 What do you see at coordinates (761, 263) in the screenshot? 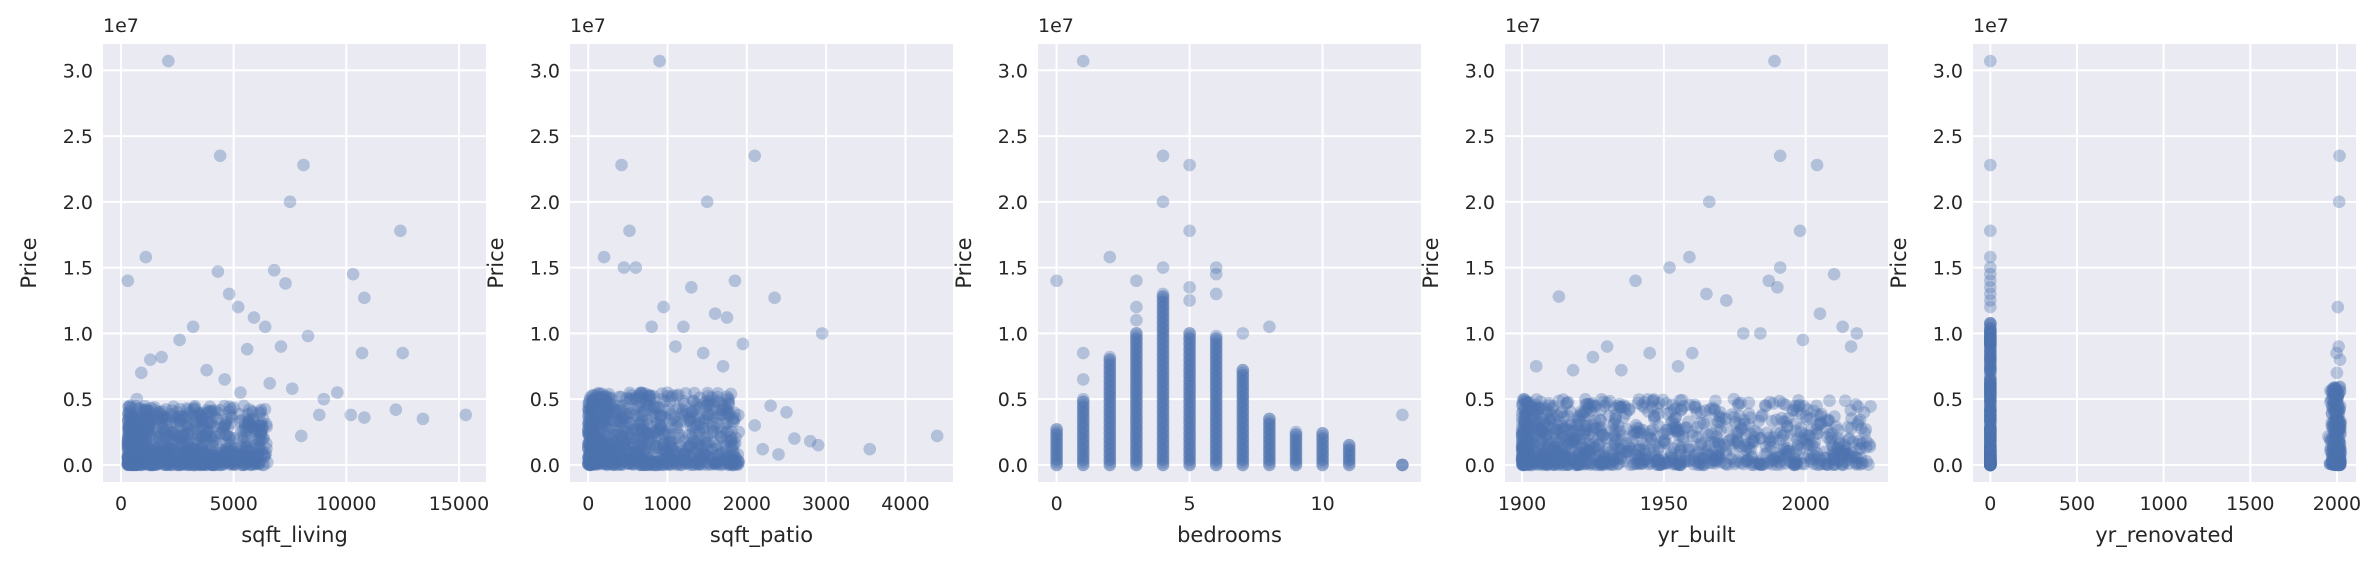
I see `plot-area` at bounding box center [761, 263].